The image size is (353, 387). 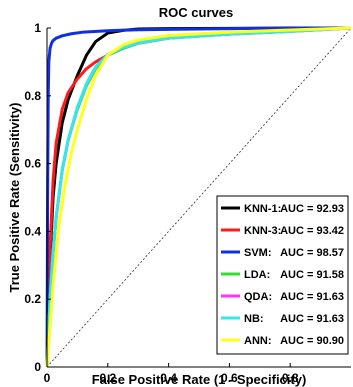 What do you see at coordinates (14, 197) in the screenshot?
I see `y-axis-label: True Positive Rate (Sensitivity)` at bounding box center [14, 197].